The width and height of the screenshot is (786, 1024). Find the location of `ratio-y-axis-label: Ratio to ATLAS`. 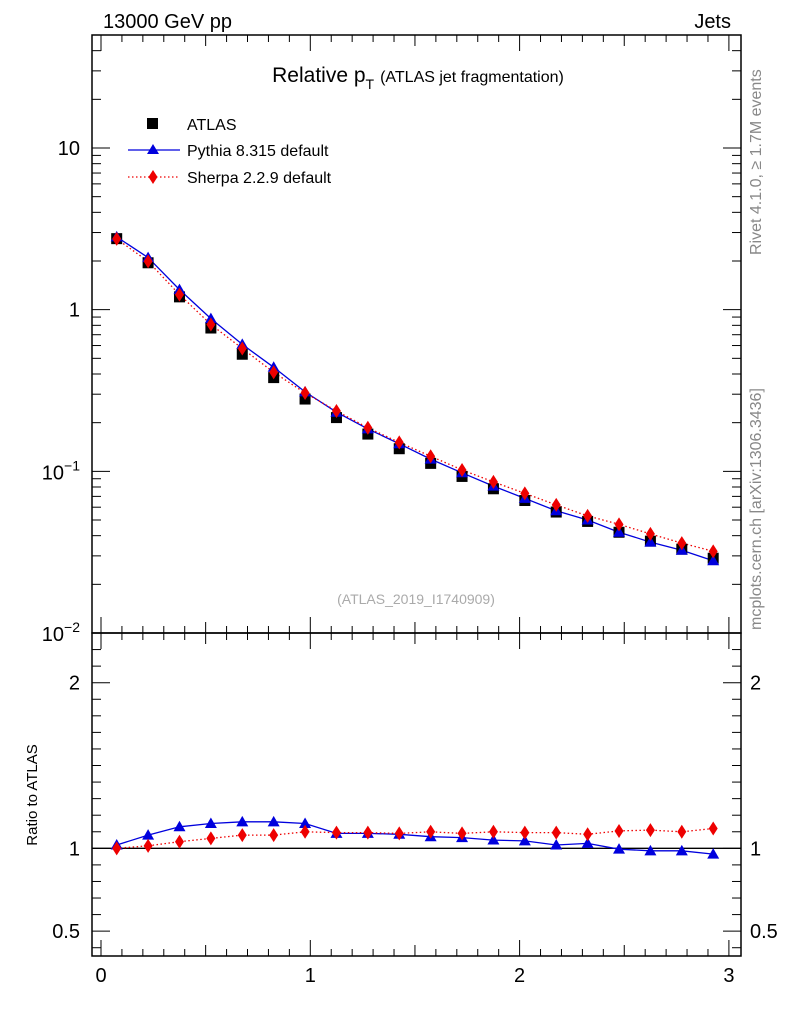

ratio-y-axis-label: Ratio to ATLAS is located at coordinates (32, 794).